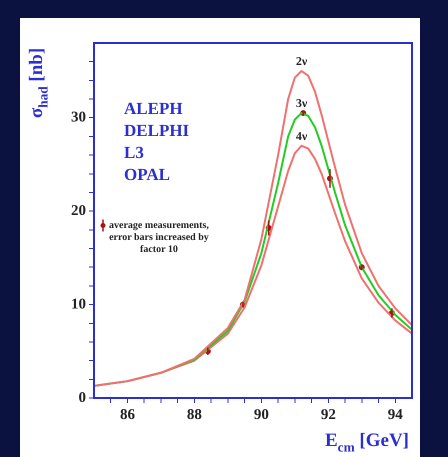 This screenshot has width=448, height=457. Describe the element at coordinates (78, 211) in the screenshot. I see `y-tick-label: 20` at that location.